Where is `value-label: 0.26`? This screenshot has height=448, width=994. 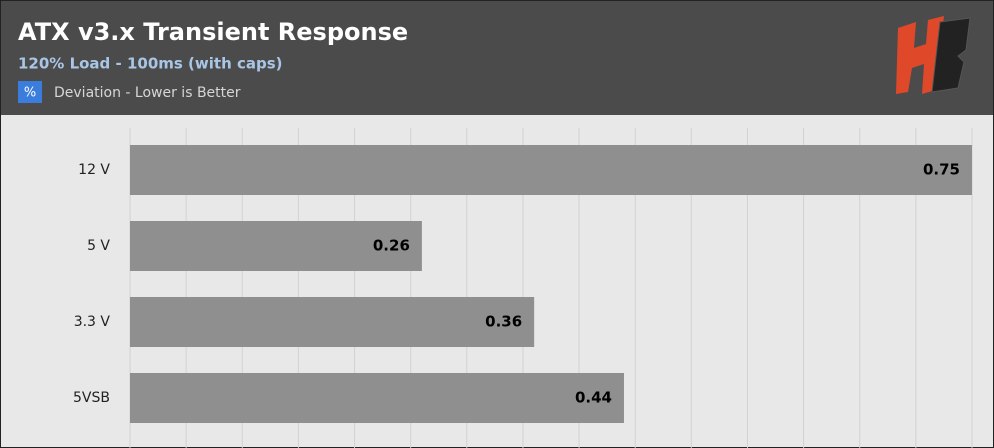 value-label: 0.26 is located at coordinates (391, 246).